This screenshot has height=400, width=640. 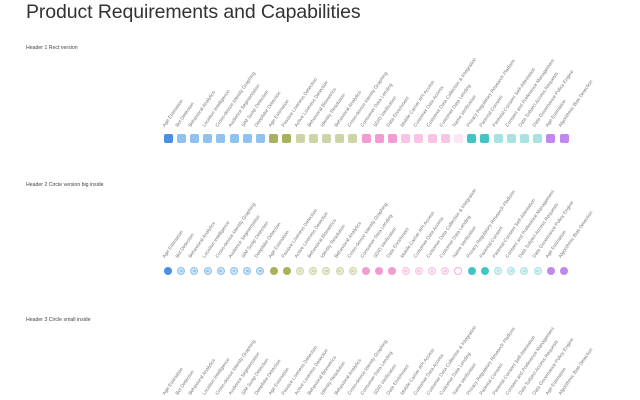 I want to click on page-title: Product Requirements and Capabilities, so click(x=193, y=12).